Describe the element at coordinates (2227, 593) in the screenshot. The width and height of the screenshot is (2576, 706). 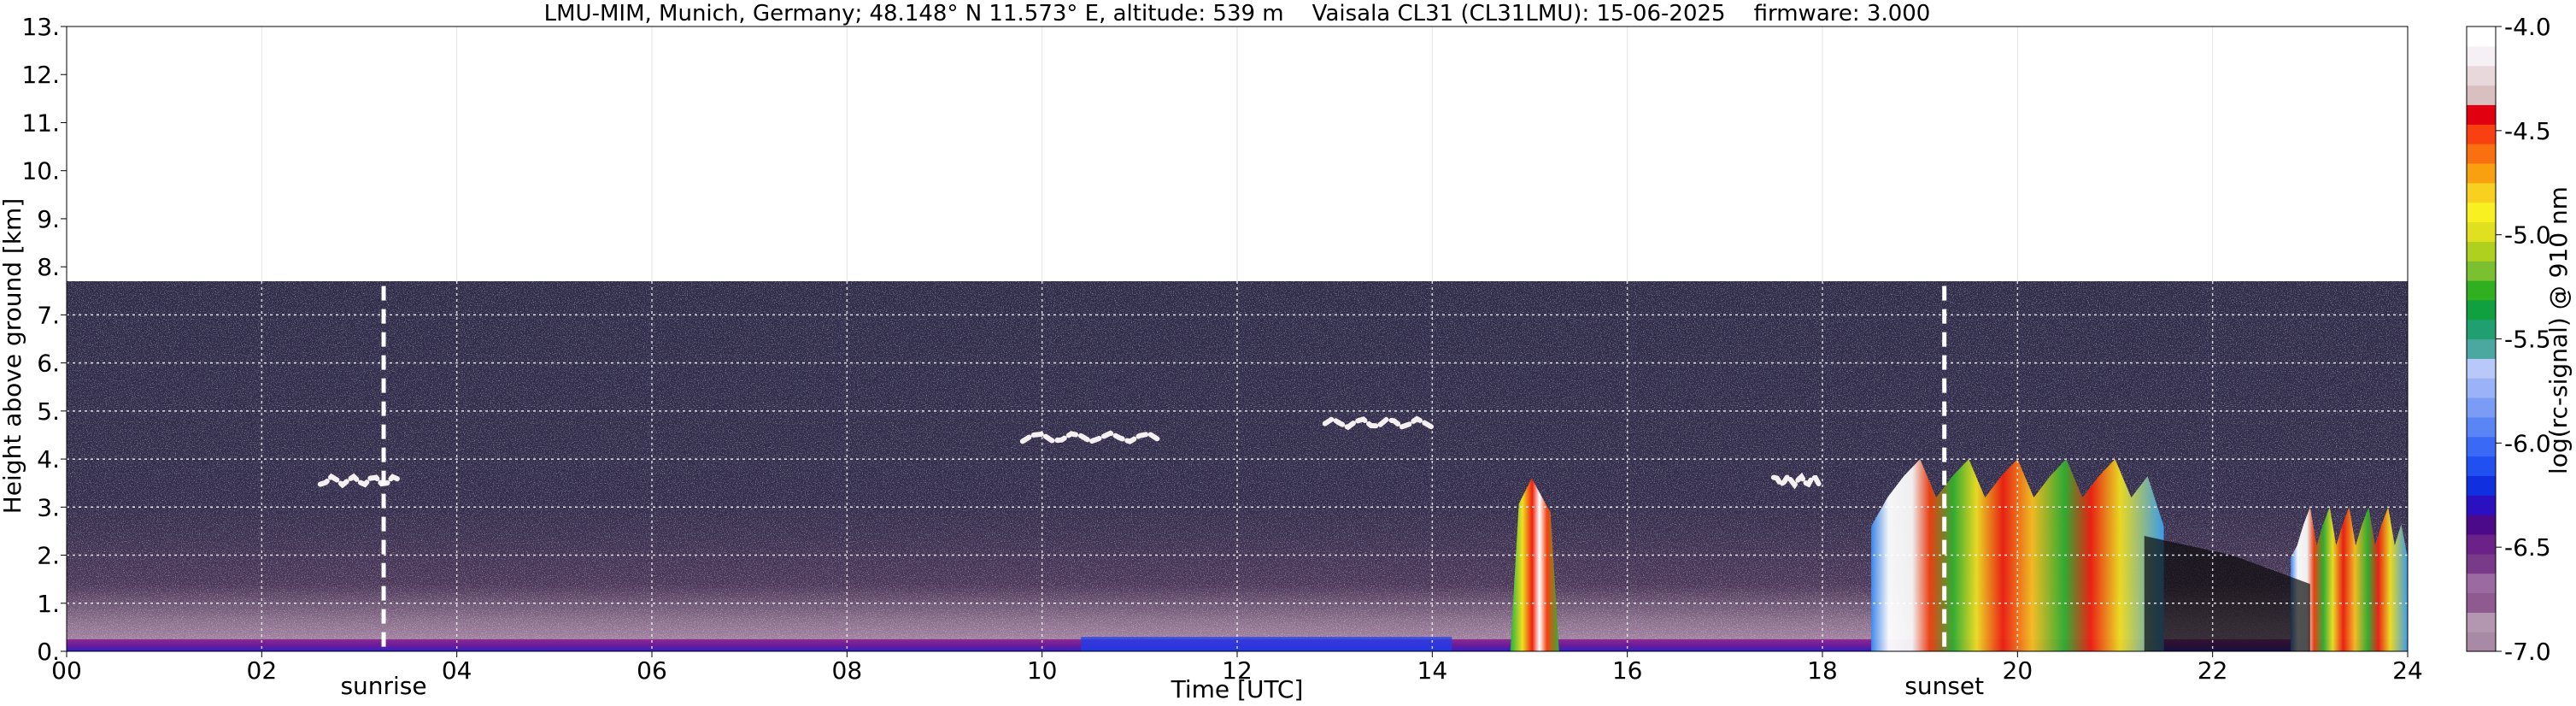
I see `dark-clear-region` at that location.